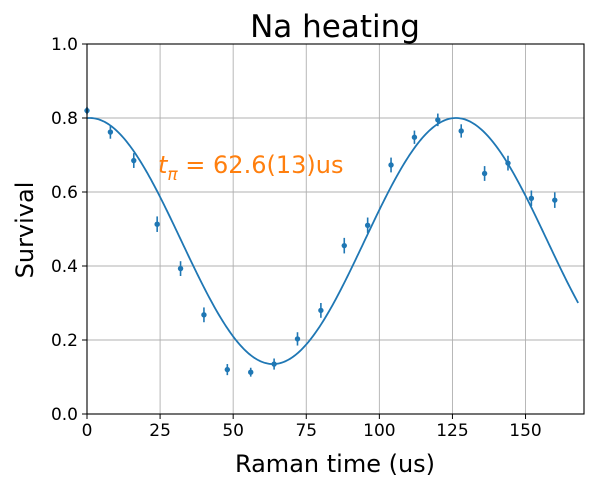 This screenshot has width=596, height=487. I want to click on annotation-value: = 62.6(13)us, so click(261, 165).